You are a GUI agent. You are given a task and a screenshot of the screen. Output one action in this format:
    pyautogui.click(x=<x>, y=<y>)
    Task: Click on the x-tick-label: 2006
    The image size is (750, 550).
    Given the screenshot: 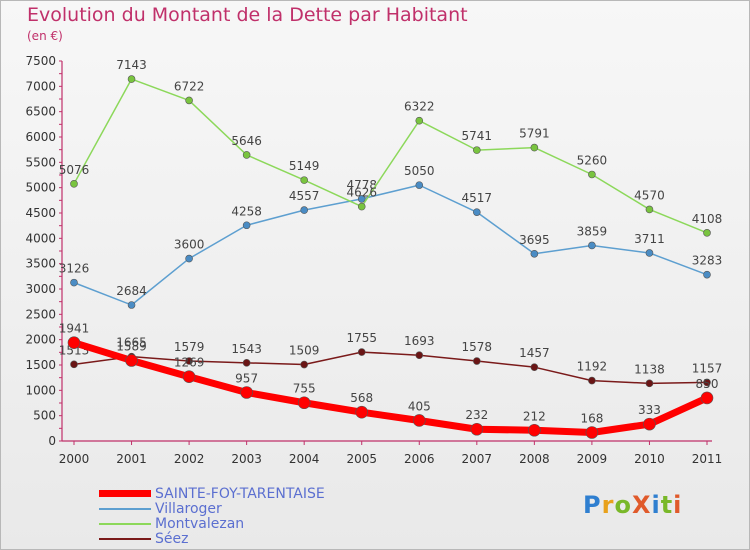 What is the action you would take?
    pyautogui.click(x=419, y=459)
    